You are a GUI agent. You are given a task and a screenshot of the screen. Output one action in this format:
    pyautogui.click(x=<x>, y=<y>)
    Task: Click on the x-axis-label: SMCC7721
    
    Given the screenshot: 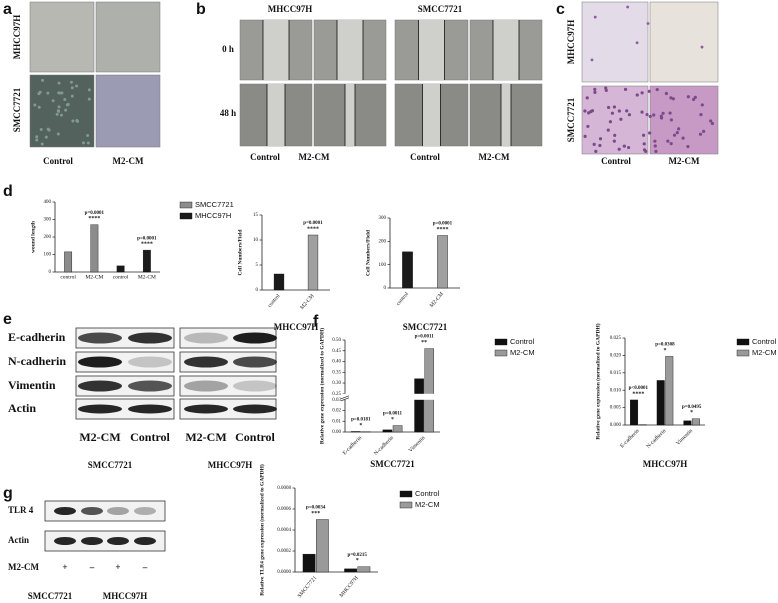 What is the action you would take?
    pyautogui.click(x=425, y=327)
    